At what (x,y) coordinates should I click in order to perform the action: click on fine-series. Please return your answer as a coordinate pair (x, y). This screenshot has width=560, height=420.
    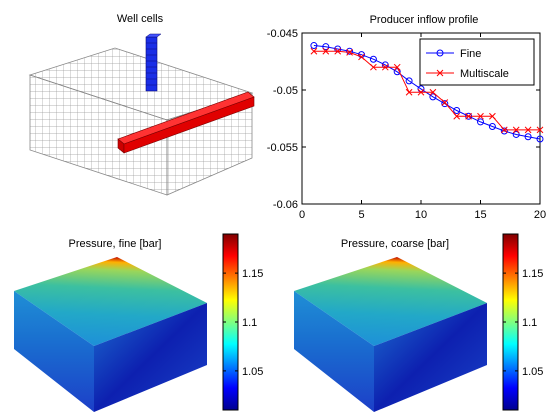
    Looking at the image, I should click on (427, 92).